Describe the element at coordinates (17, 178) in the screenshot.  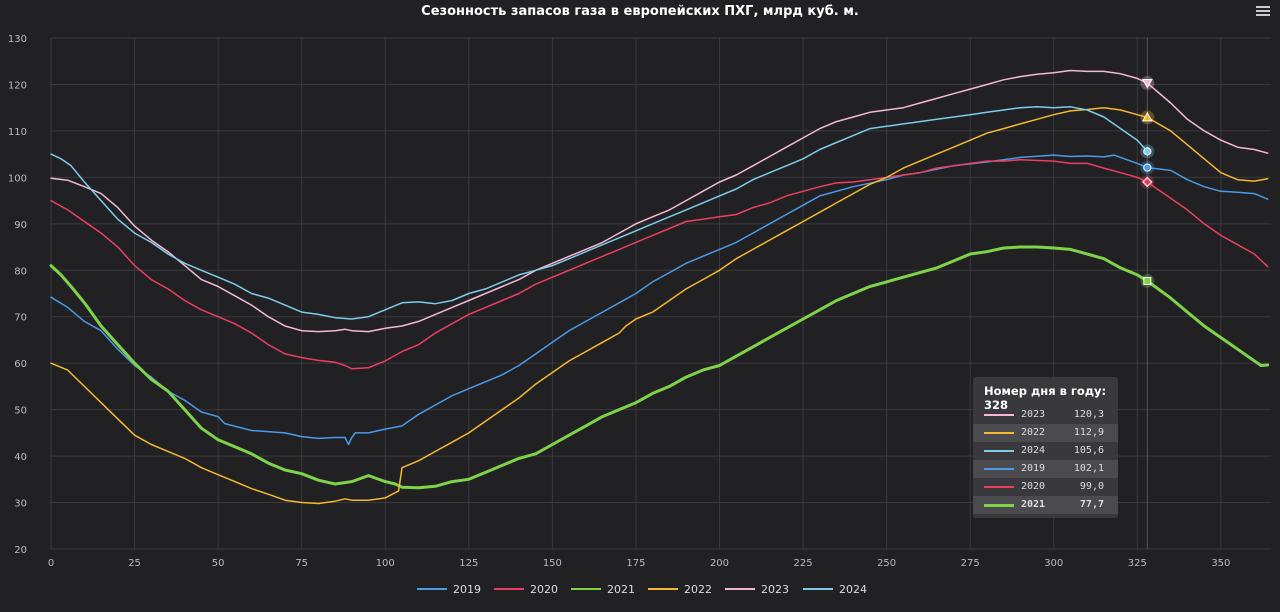
I see `y-tick-label: 100` at that location.